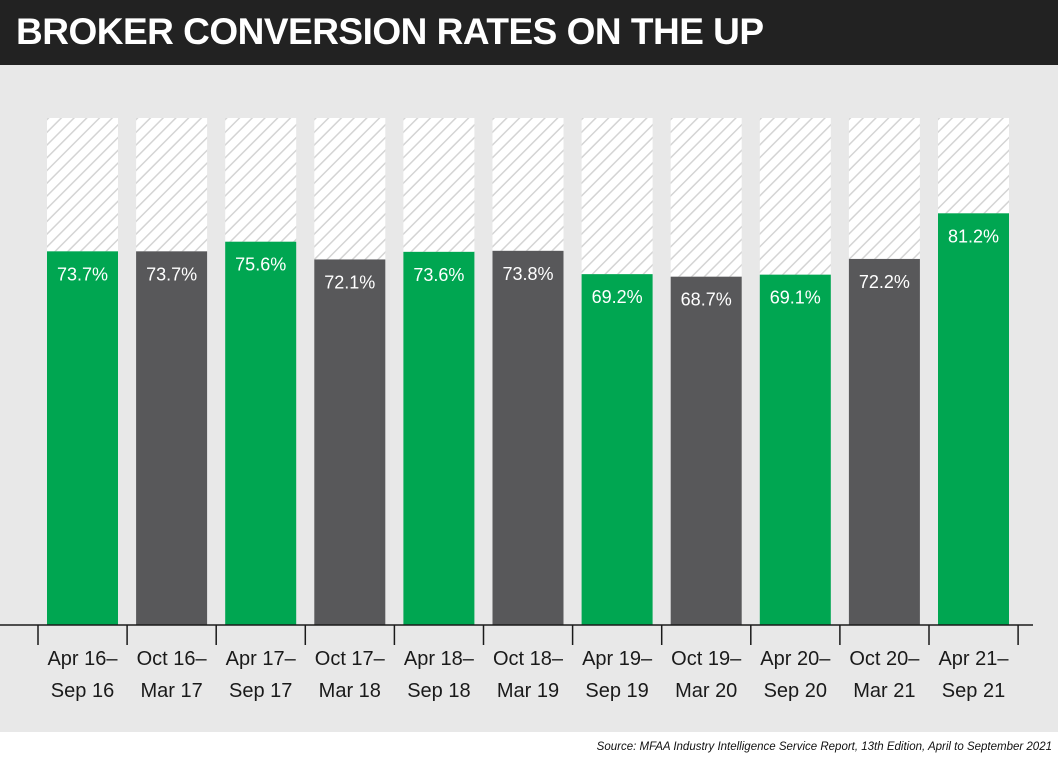 This screenshot has height=760, width=1058. I want to click on x-tick-label: Apr 16–, so click(82, 659).